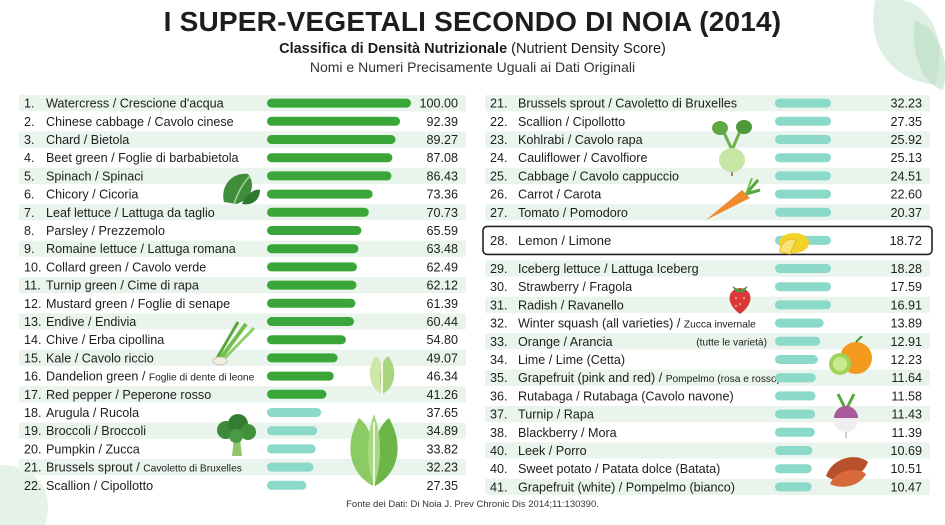 Image resolution: width=945 pixels, height=525 pixels. I want to click on vegetable-name-main: Tomato / Pomodoro, so click(573, 213).